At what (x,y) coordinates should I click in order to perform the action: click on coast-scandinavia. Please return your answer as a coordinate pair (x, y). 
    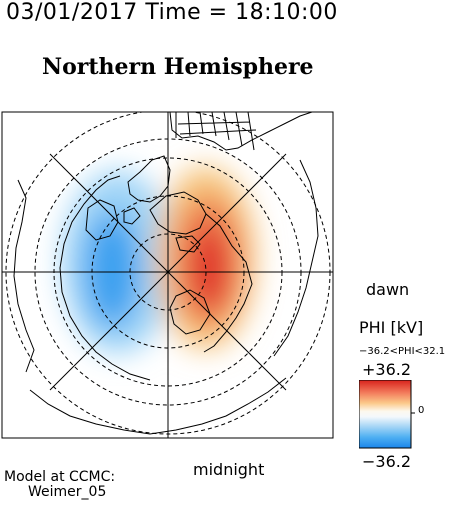
    Looking at the image, I should click on (102, 220).